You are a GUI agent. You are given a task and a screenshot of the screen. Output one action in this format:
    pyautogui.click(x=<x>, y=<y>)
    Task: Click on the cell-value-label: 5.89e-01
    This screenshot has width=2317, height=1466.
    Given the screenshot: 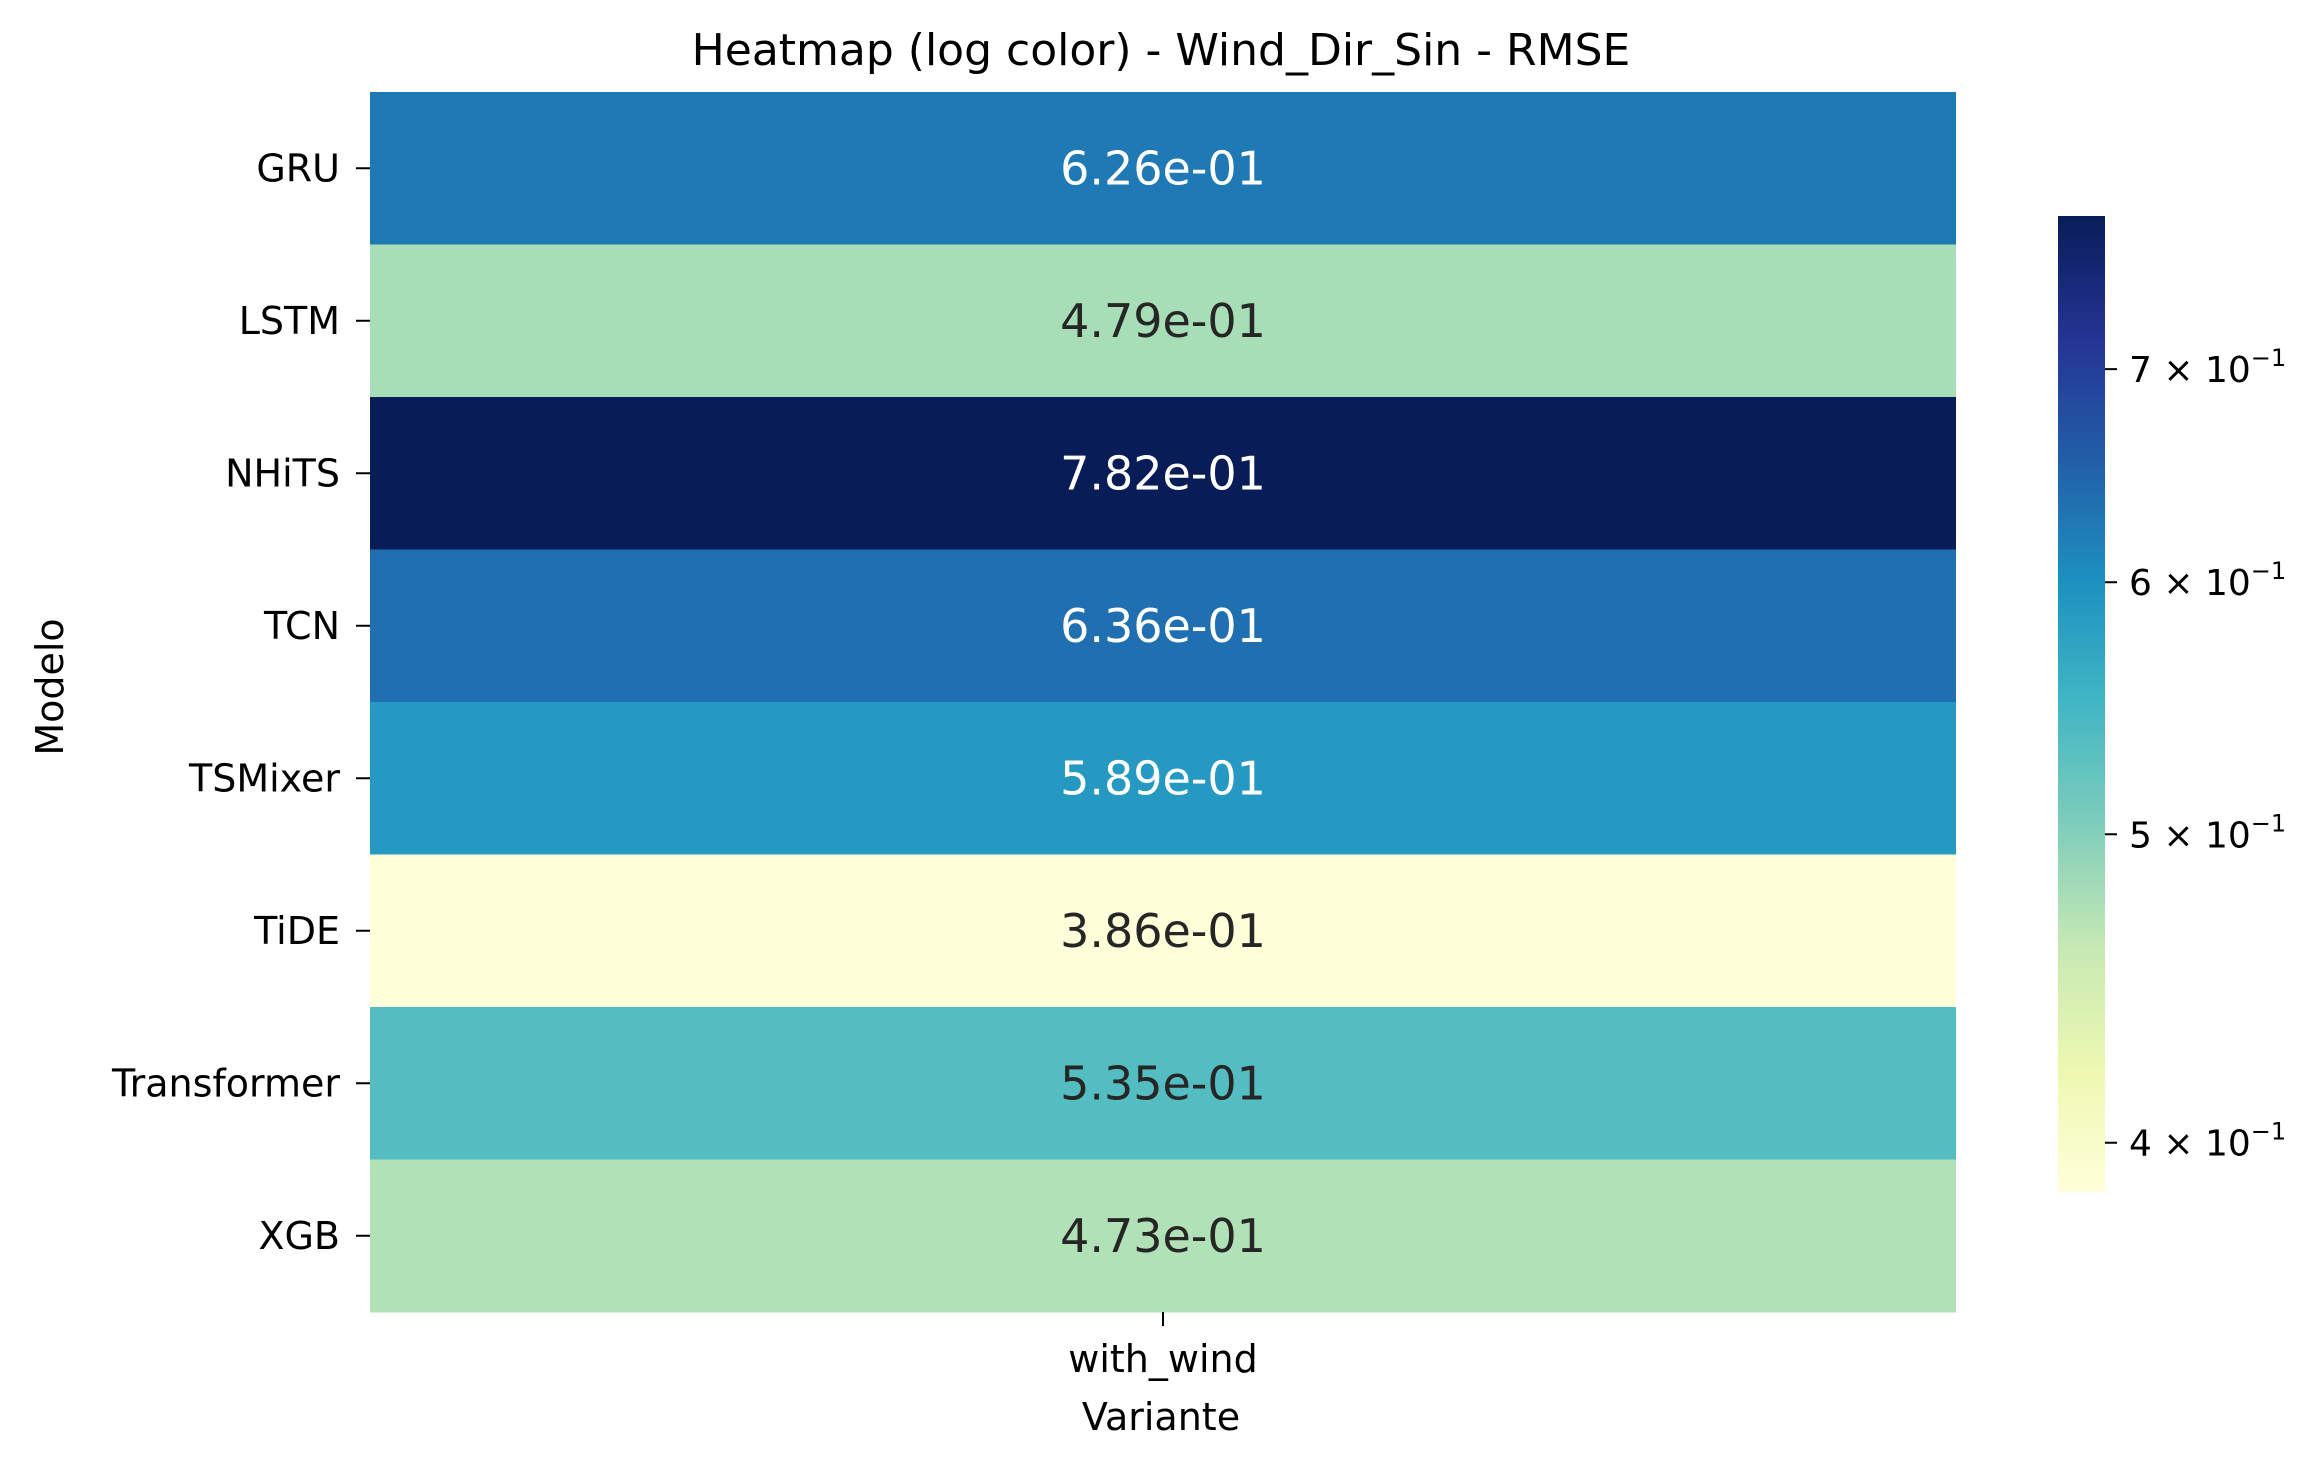 What is the action you would take?
    pyautogui.click(x=1163, y=778)
    